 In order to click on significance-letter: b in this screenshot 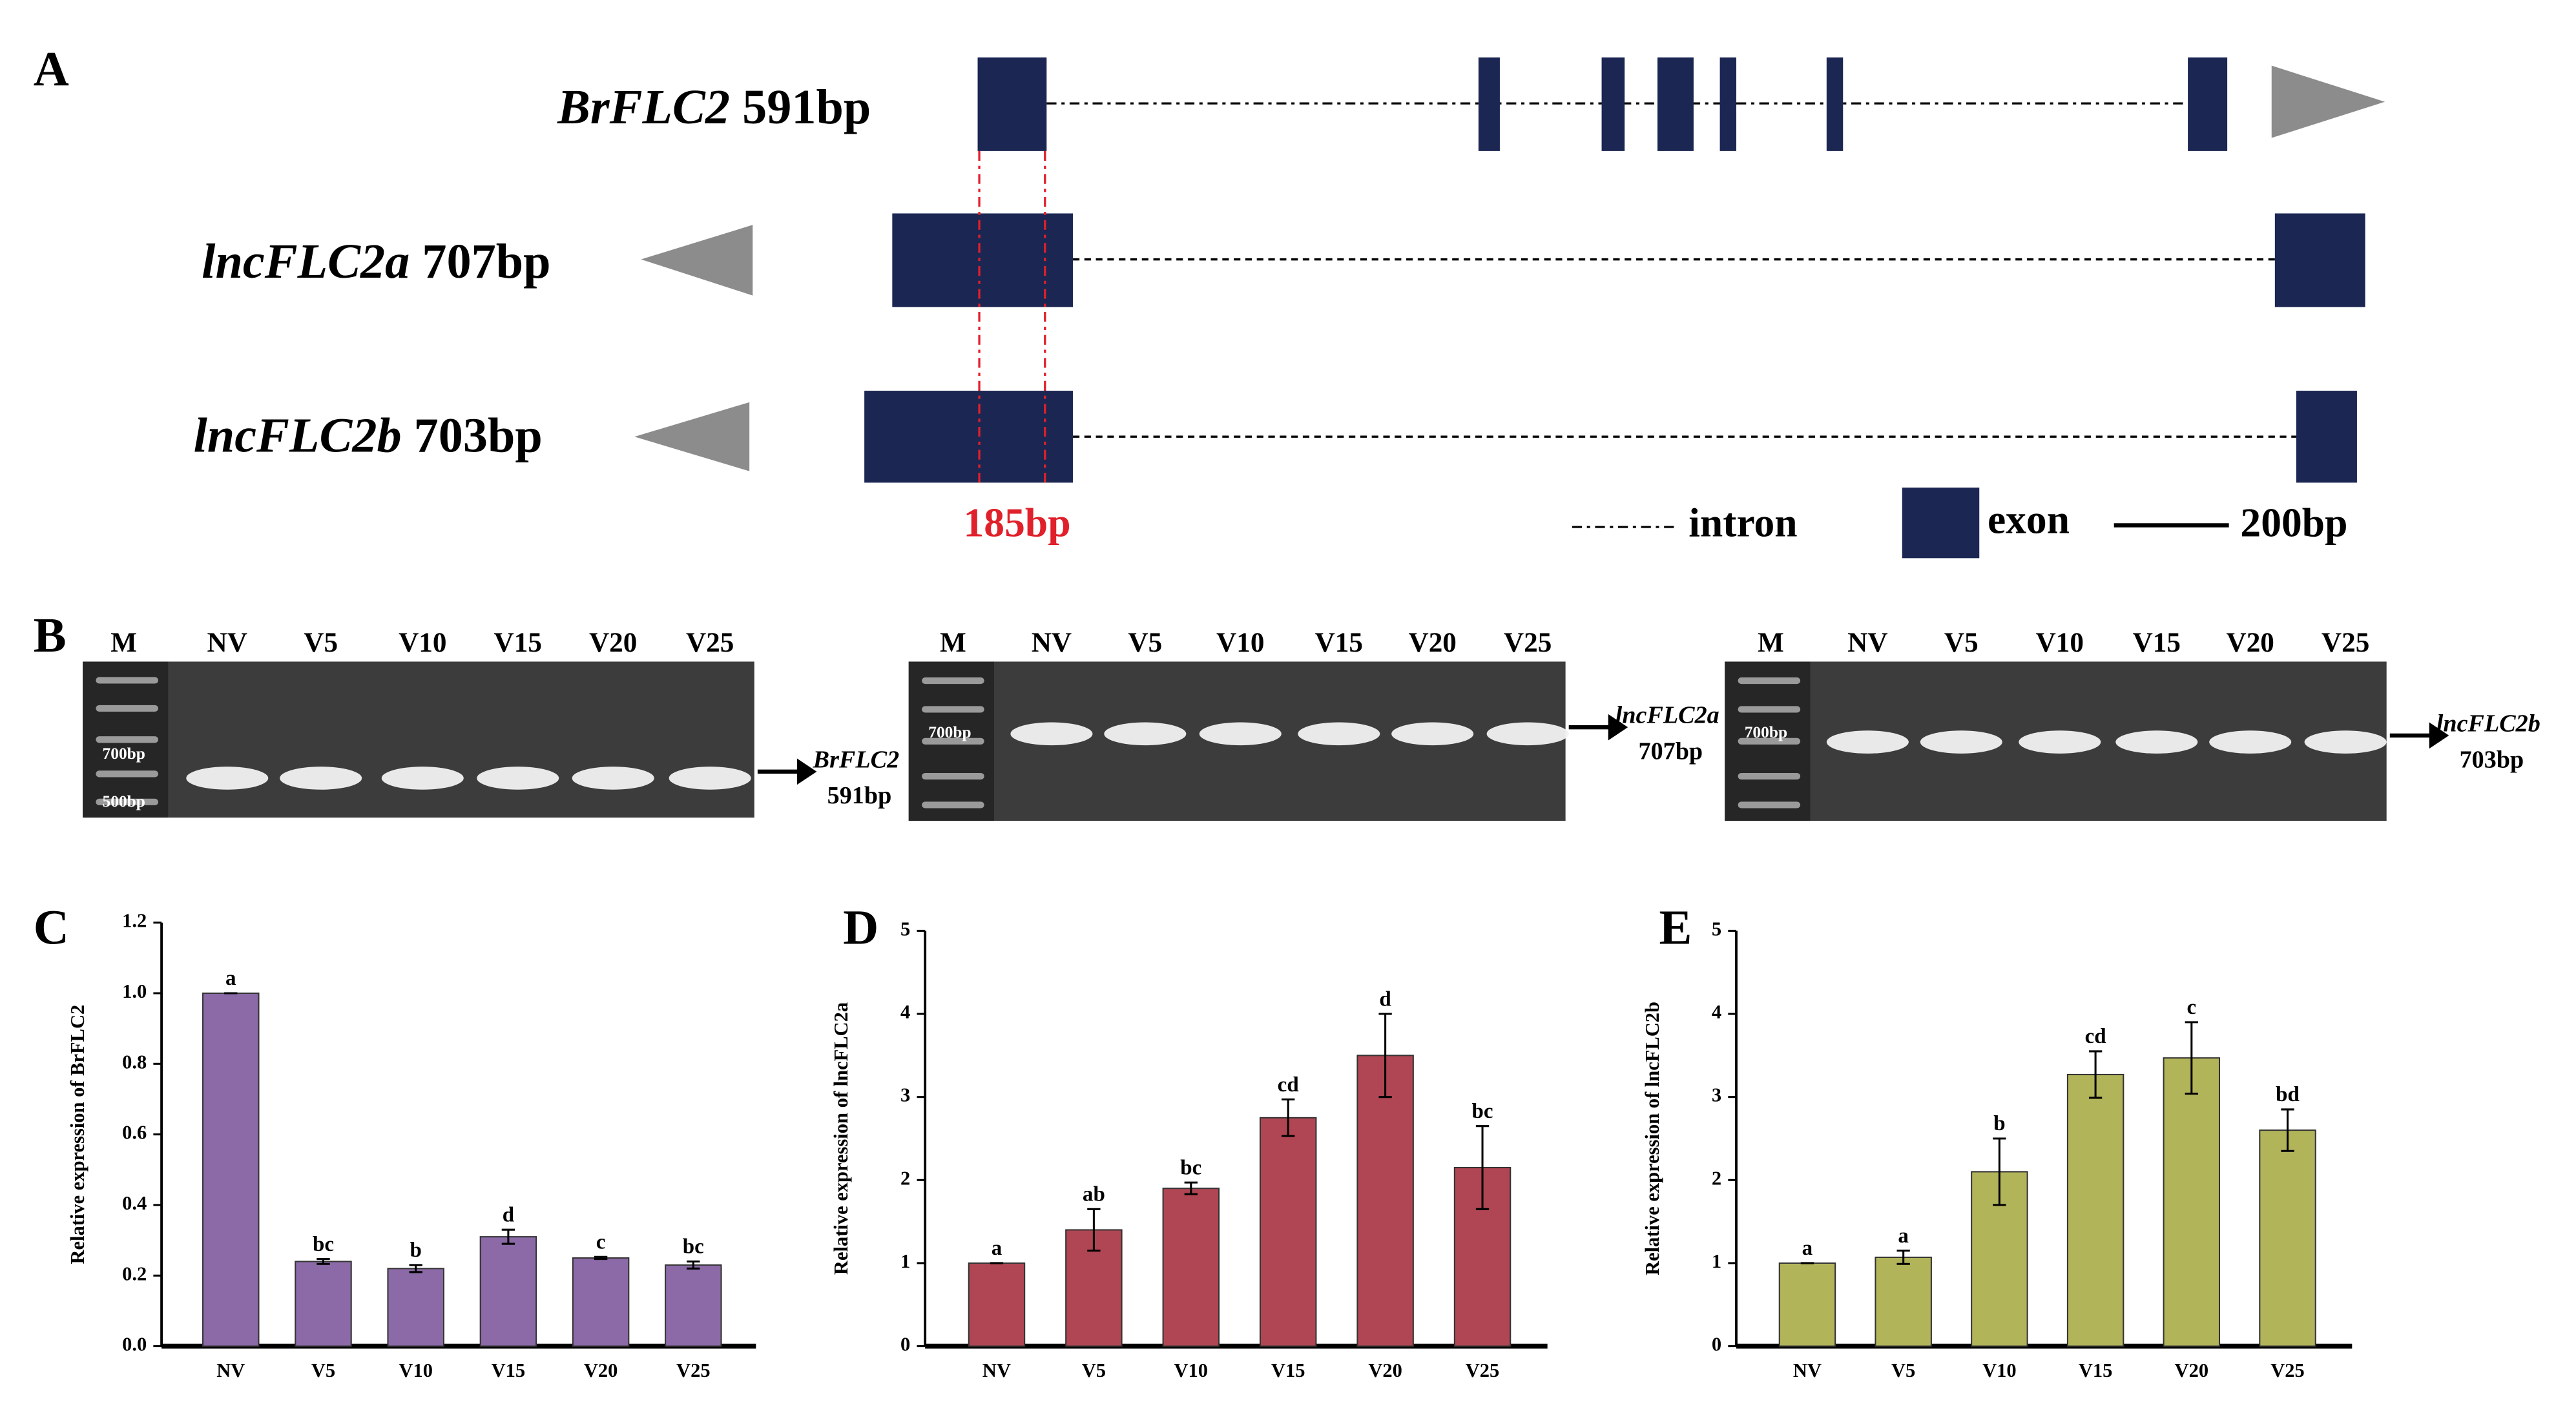, I will do `click(416, 1250)`.